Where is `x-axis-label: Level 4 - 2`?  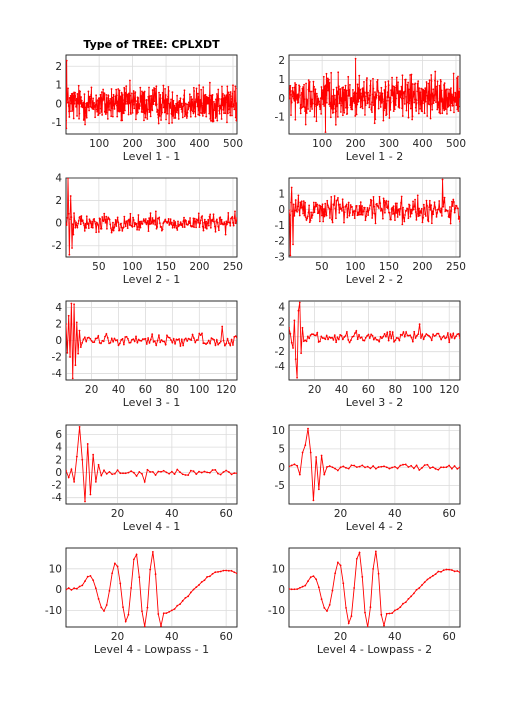 x-axis-label: Level 4 - 2 is located at coordinates (375, 526).